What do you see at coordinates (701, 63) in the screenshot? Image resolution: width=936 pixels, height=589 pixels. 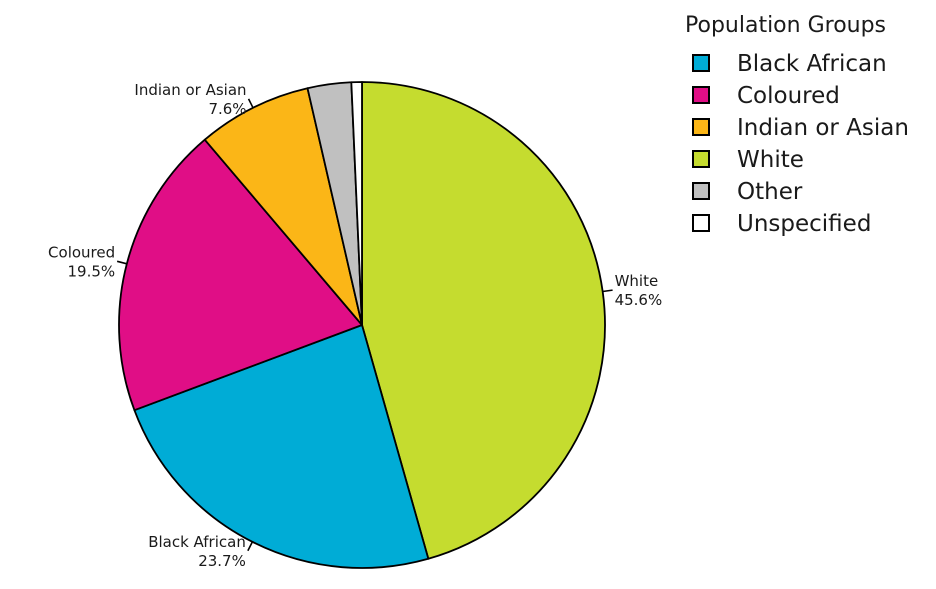 I see `legend-swatch-black-african` at bounding box center [701, 63].